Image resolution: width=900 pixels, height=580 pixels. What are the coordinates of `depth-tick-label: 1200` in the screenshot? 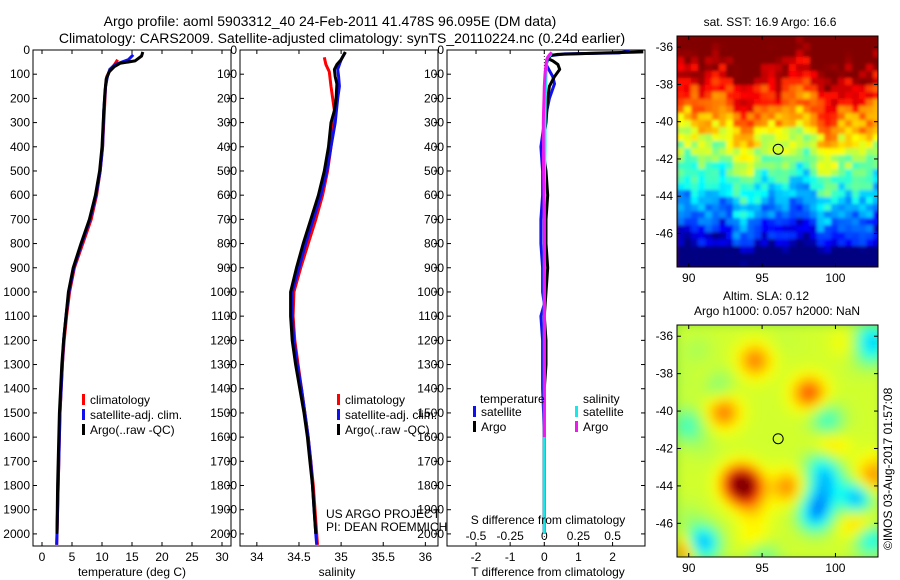 It's located at (223, 340).